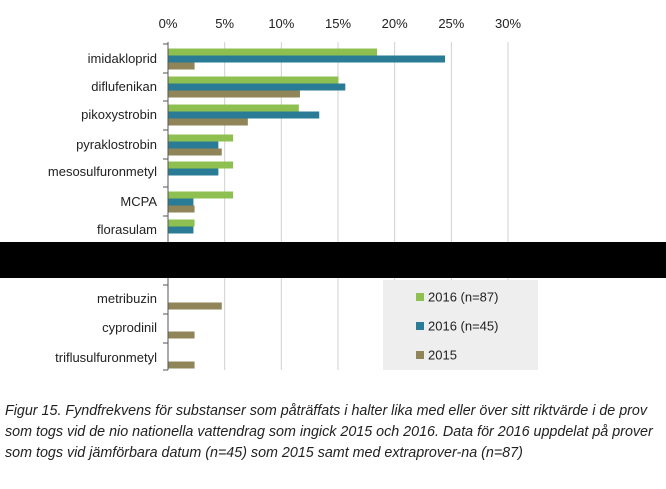 This screenshot has height=489, width=666. What do you see at coordinates (395, 23) in the screenshot?
I see `x-tick-label: 20%` at bounding box center [395, 23].